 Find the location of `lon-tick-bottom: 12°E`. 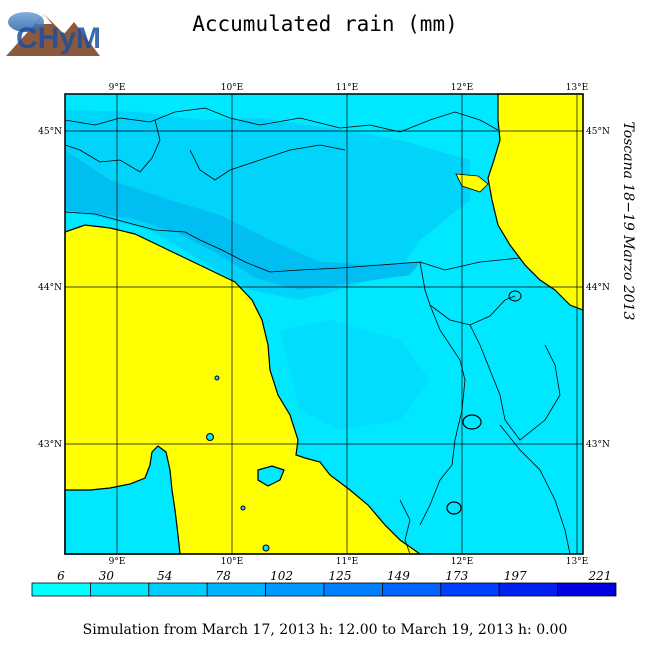

lon-tick-bottom: 12°E is located at coordinates (462, 562).